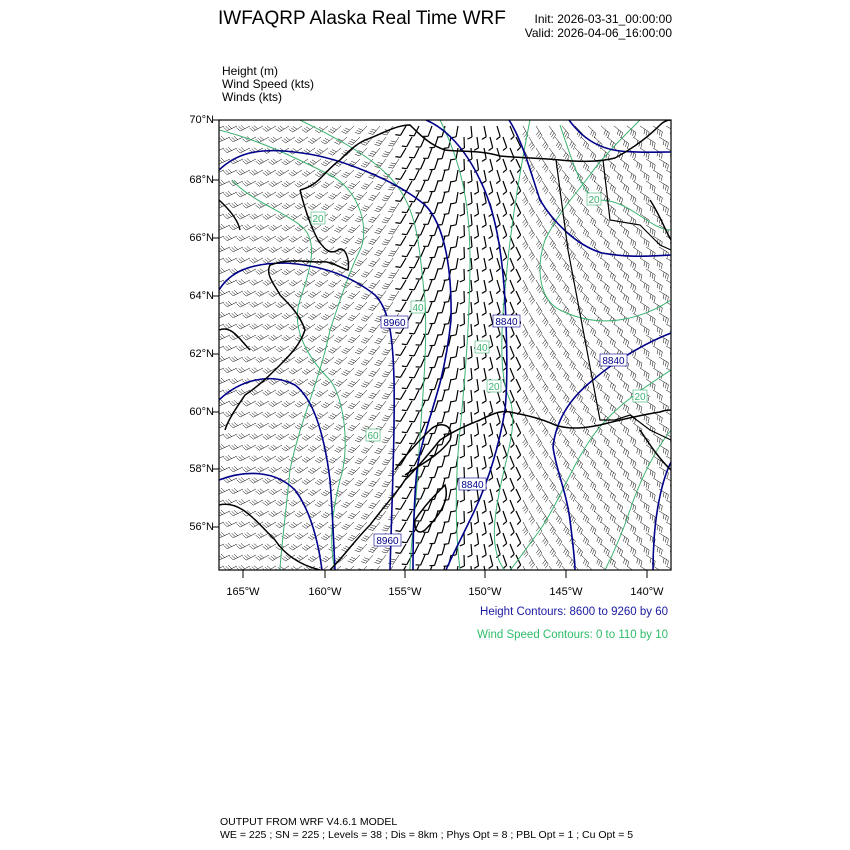  Describe the element at coordinates (394, 322) in the screenshot. I see `height-contour-label: 8960` at that location.